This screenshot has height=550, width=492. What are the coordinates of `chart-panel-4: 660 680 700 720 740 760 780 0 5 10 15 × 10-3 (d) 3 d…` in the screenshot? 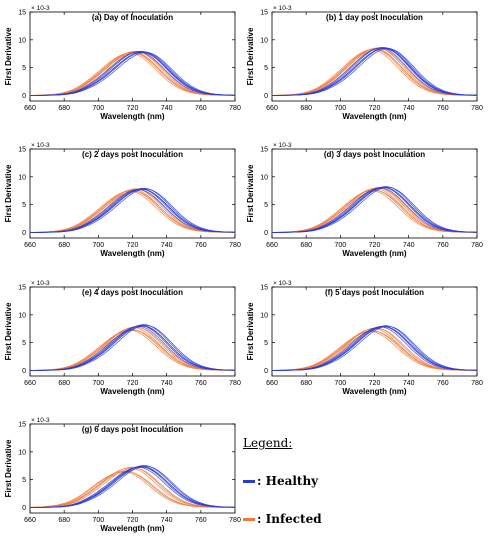 It's located at (364, 200).